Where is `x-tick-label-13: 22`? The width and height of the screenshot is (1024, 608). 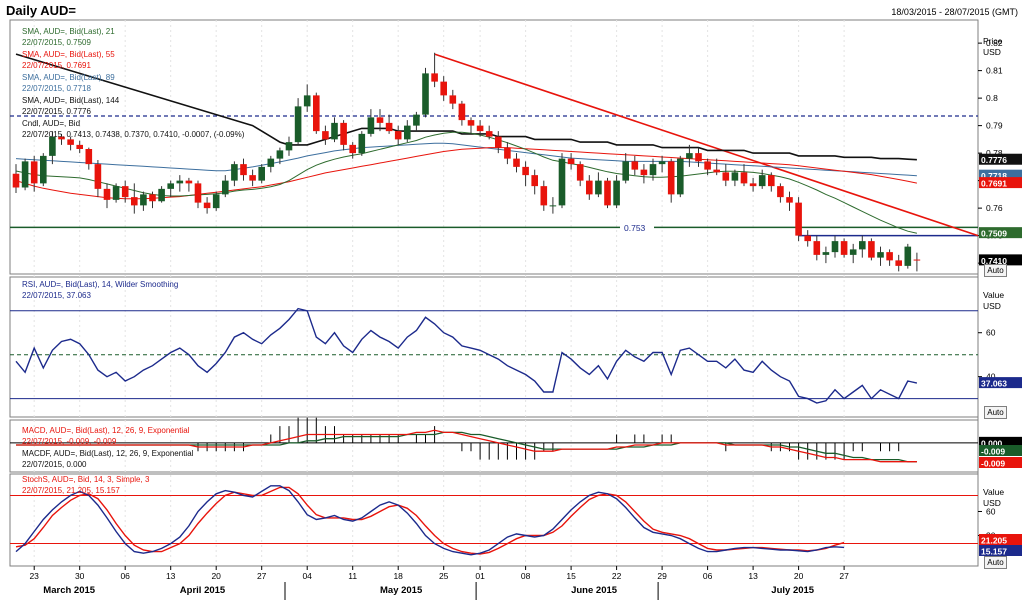
x-tick-label-13: 22 is located at coordinates (617, 576).